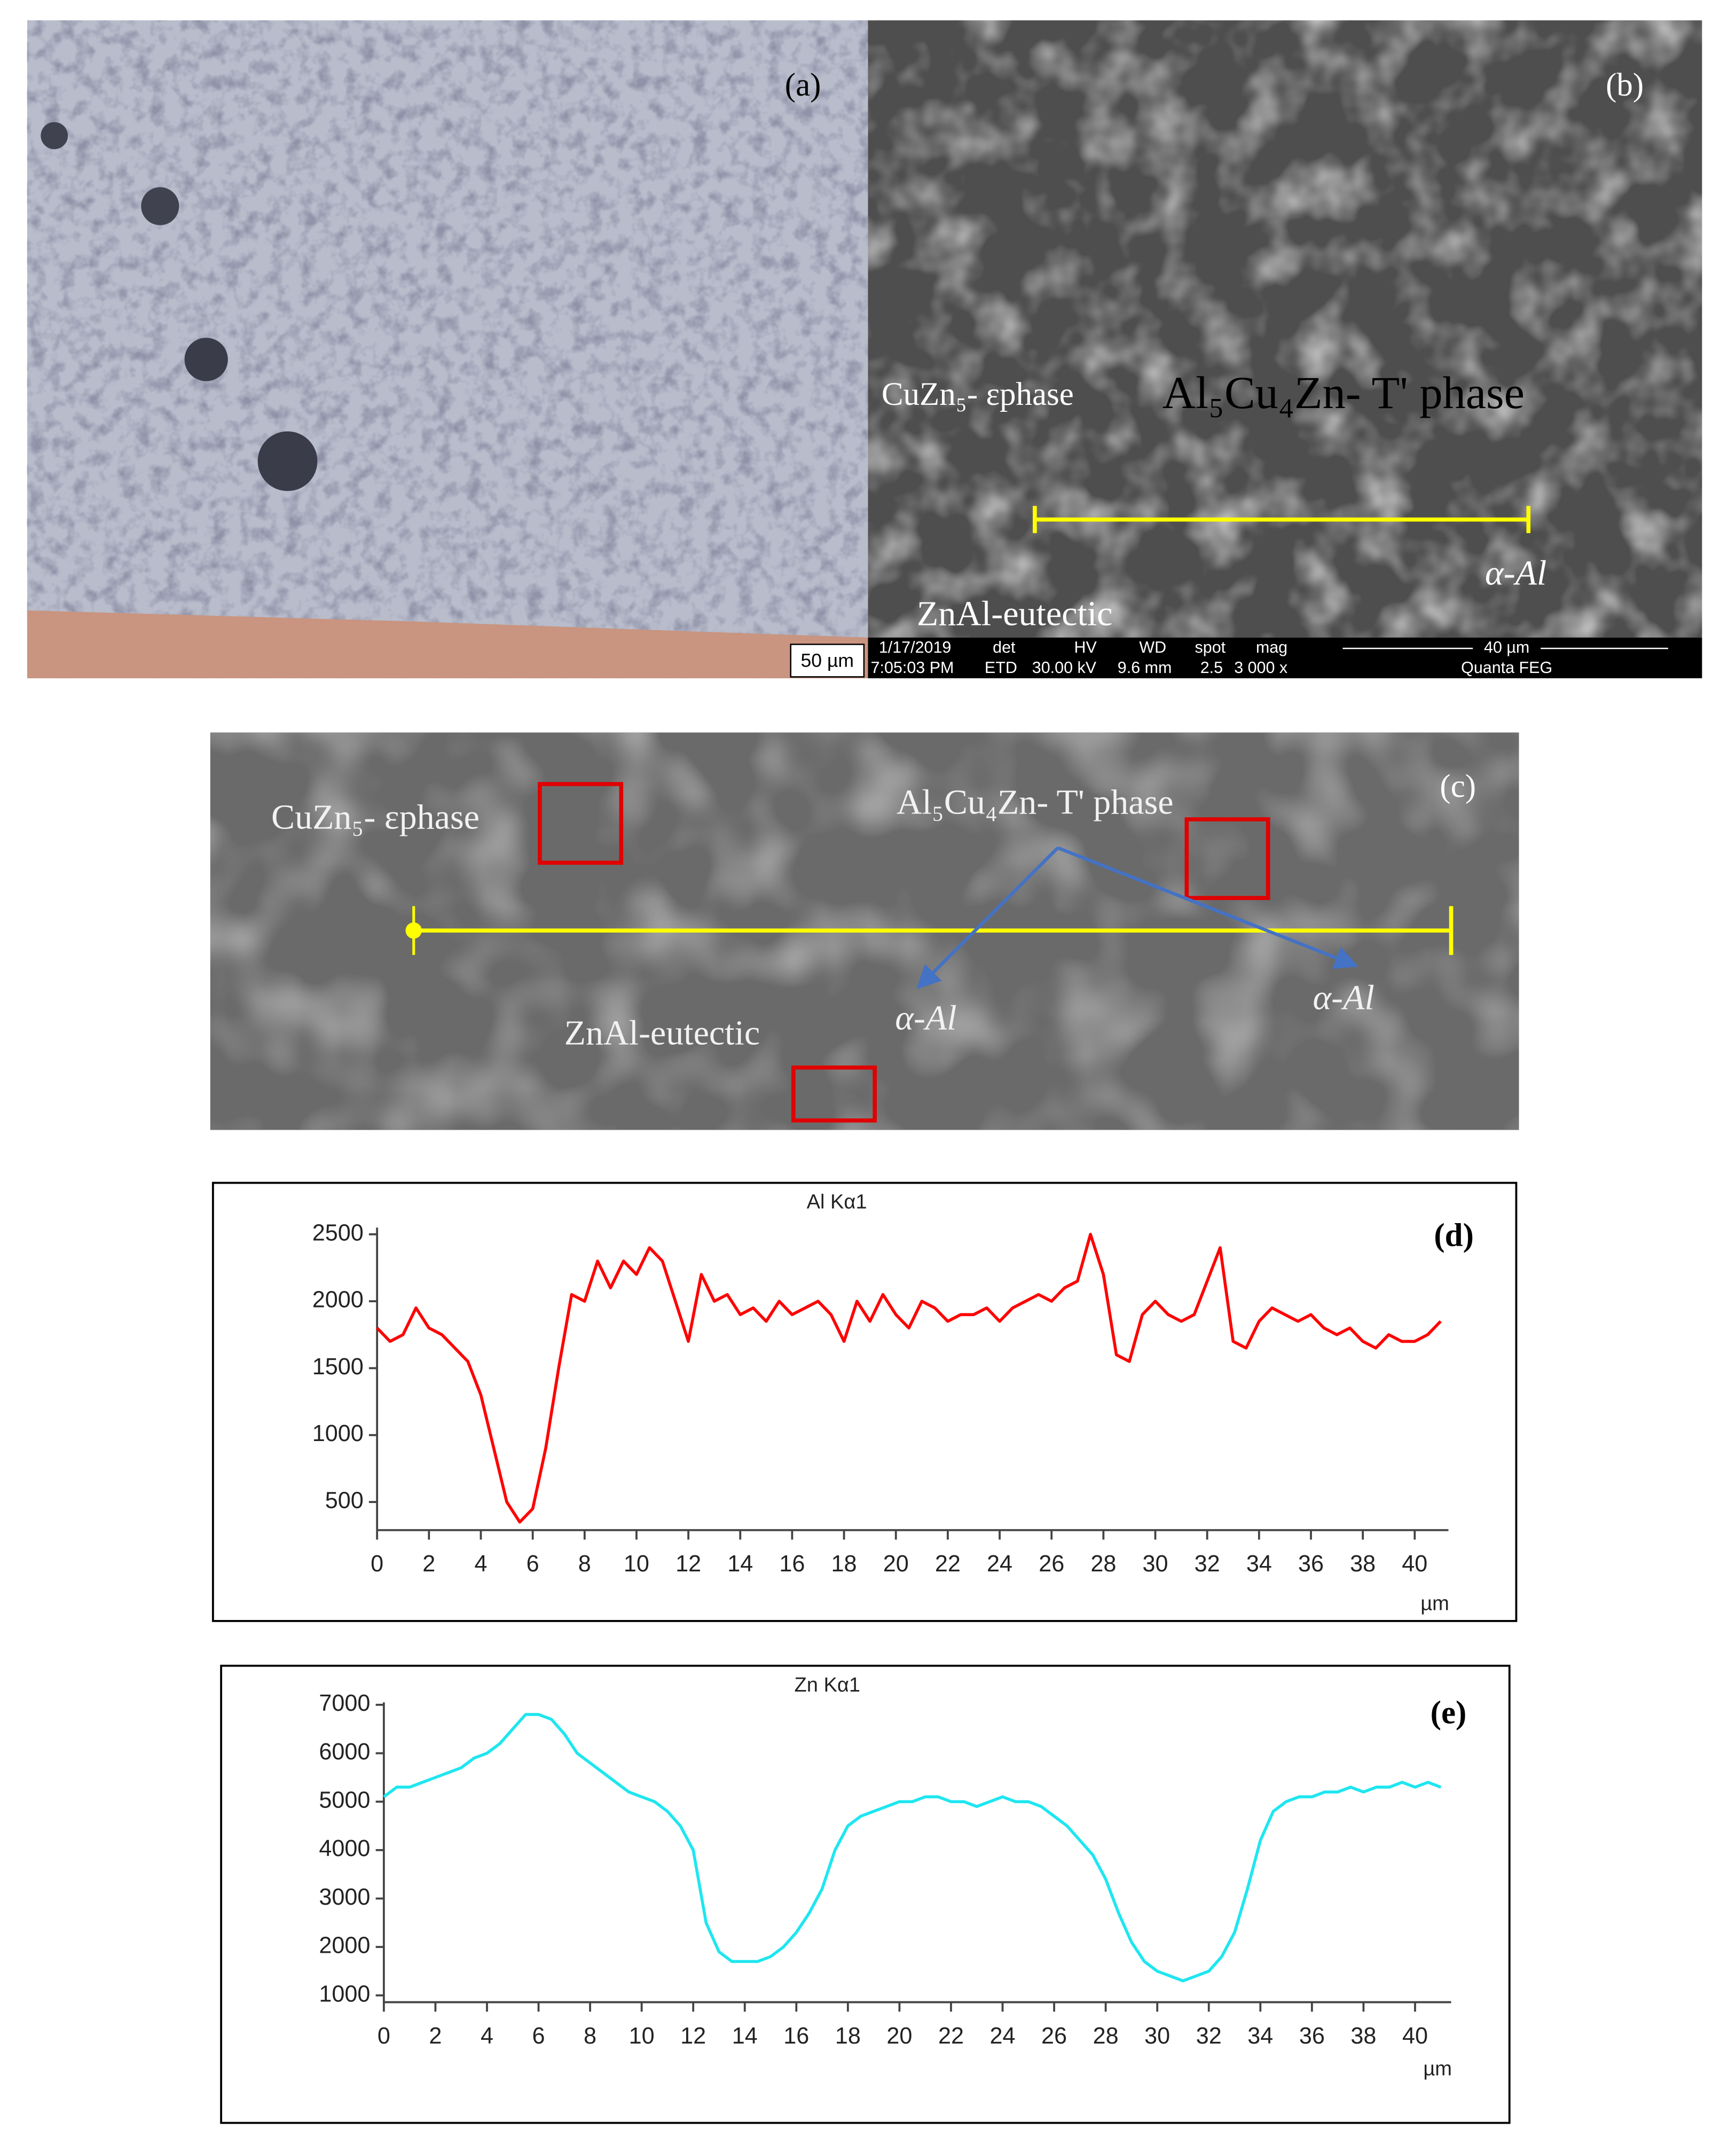 Image resolution: width=1736 pixels, height=2129 pixels. I want to click on scale-bar-label: 50 µm, so click(827, 660).